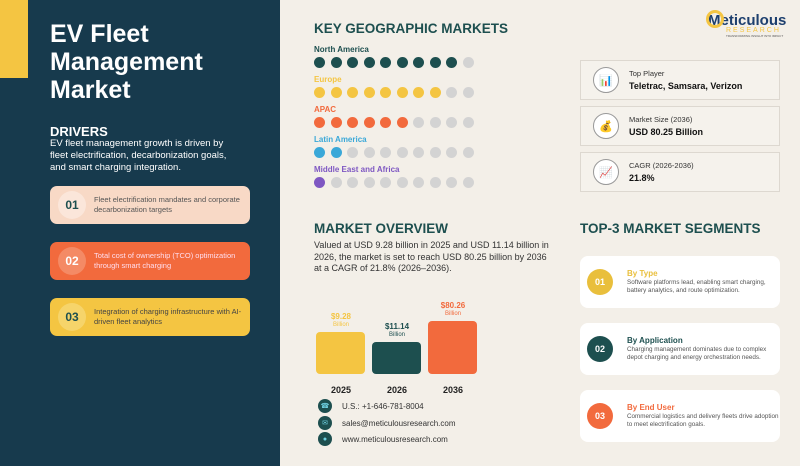 The height and width of the screenshot is (466, 800). Describe the element at coordinates (399, 423) in the screenshot. I see `email-text: sales@meticulousresearch.com` at that location.